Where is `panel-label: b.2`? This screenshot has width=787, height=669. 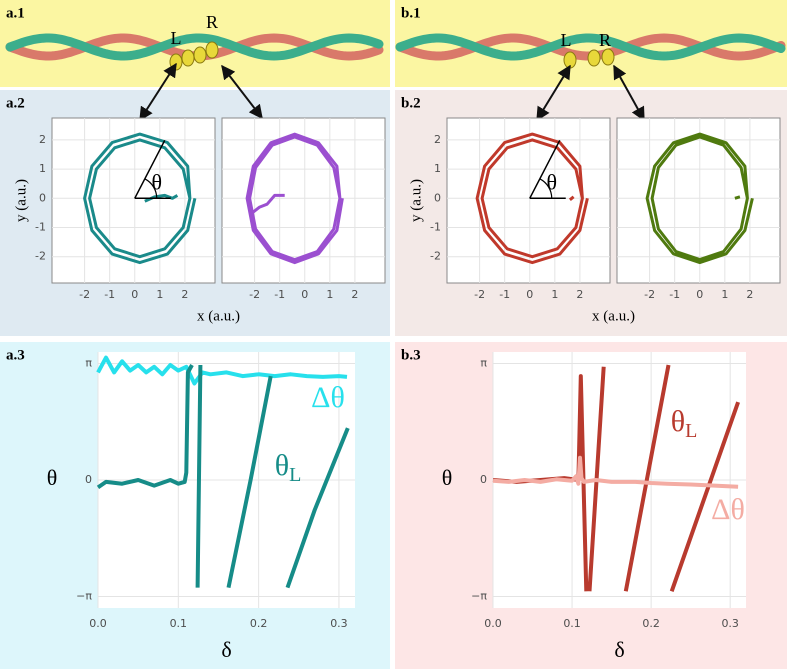
panel-label: b.2 is located at coordinates (411, 103).